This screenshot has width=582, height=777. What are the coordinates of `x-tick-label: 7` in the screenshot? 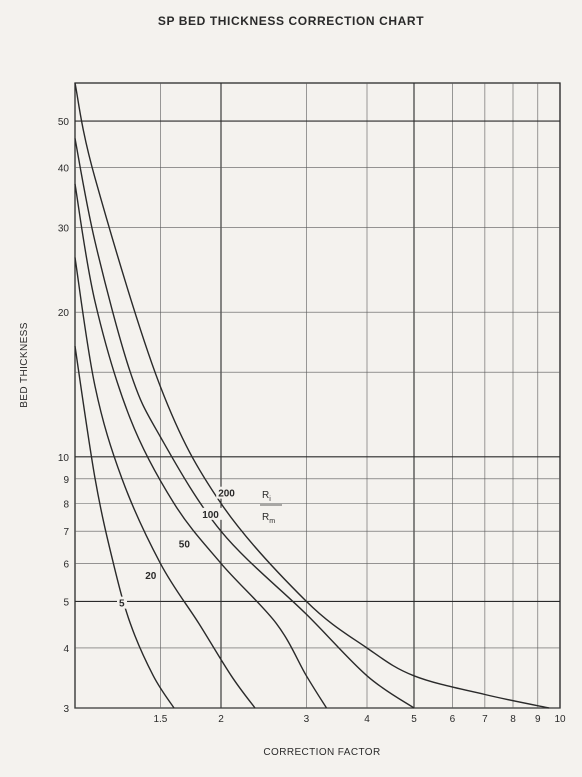 It's located at (485, 719).